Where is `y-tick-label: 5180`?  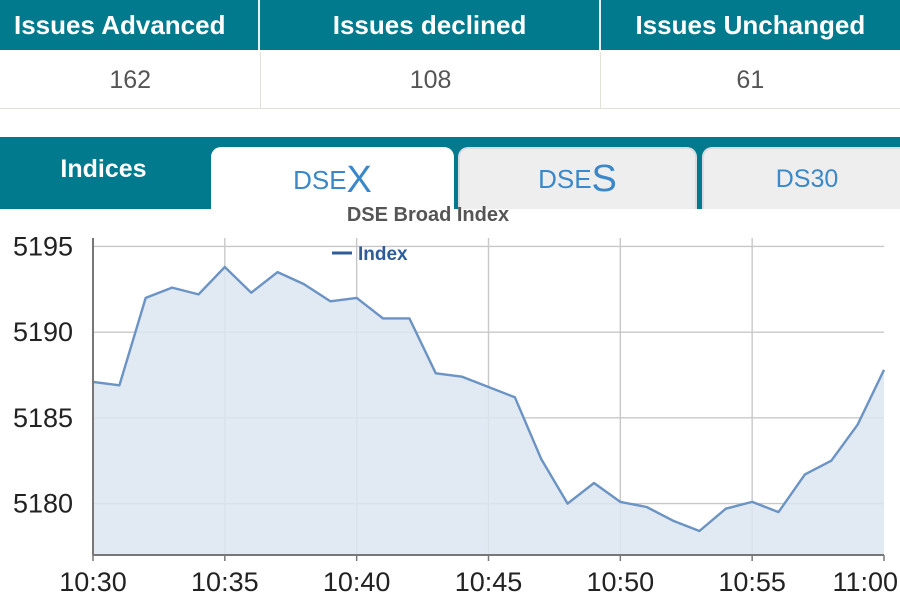 y-tick-label: 5180 is located at coordinates (43, 504).